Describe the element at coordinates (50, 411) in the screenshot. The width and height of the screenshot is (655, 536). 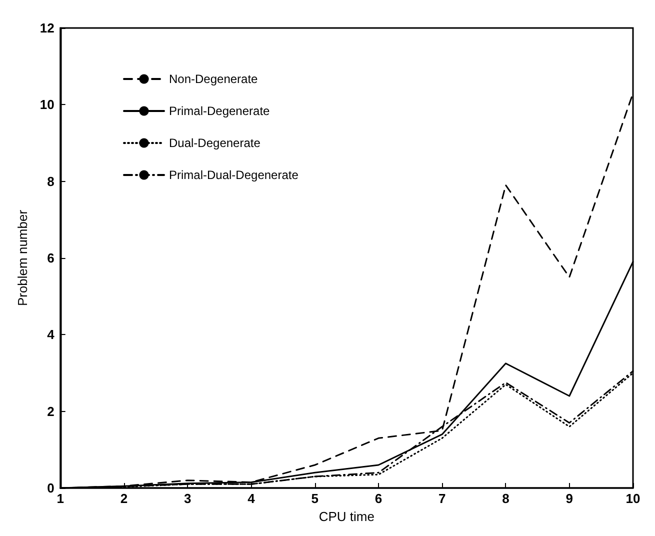
I see `y-tick-label: 2` at that location.